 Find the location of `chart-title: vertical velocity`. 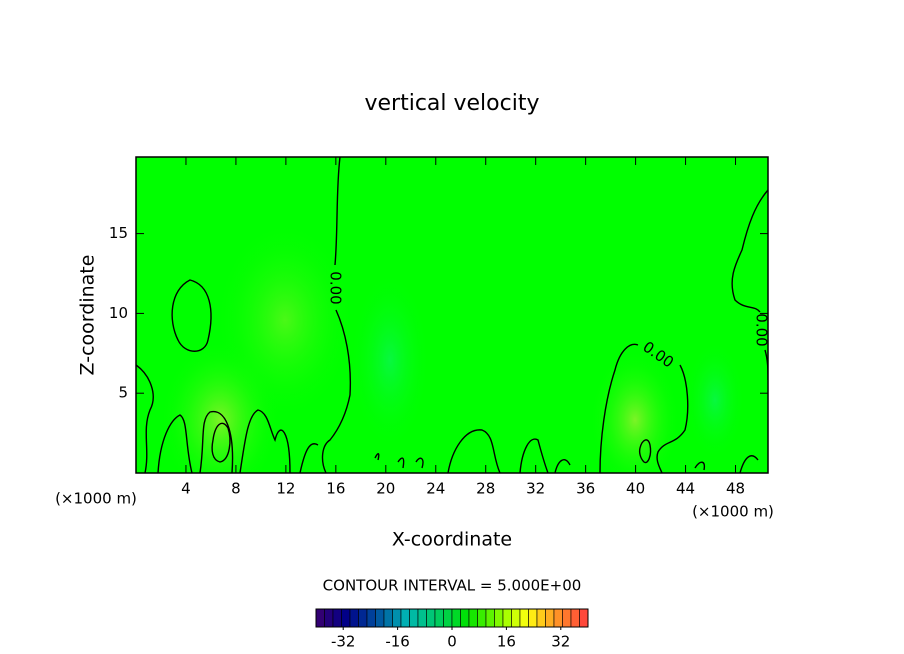

chart-title: vertical velocity is located at coordinates (451, 103).